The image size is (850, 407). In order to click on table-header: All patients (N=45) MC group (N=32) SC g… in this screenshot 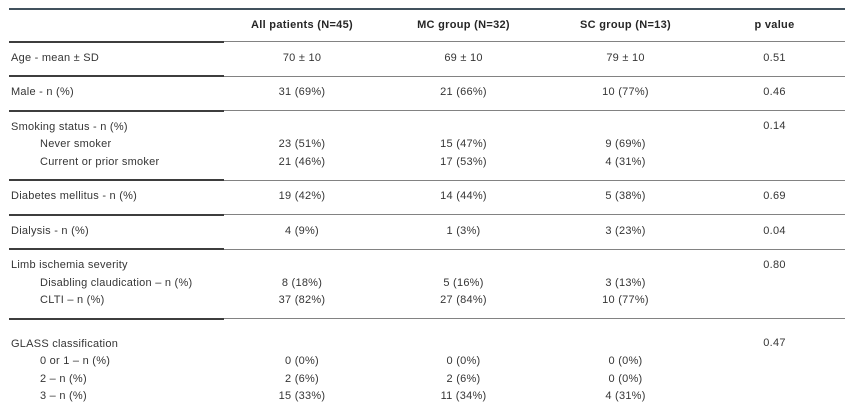, I will do `click(427, 26)`.